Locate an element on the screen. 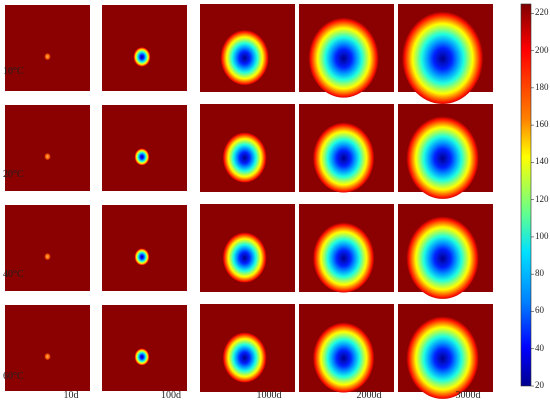  plume-20°C-3000d is located at coordinates (442, 156).